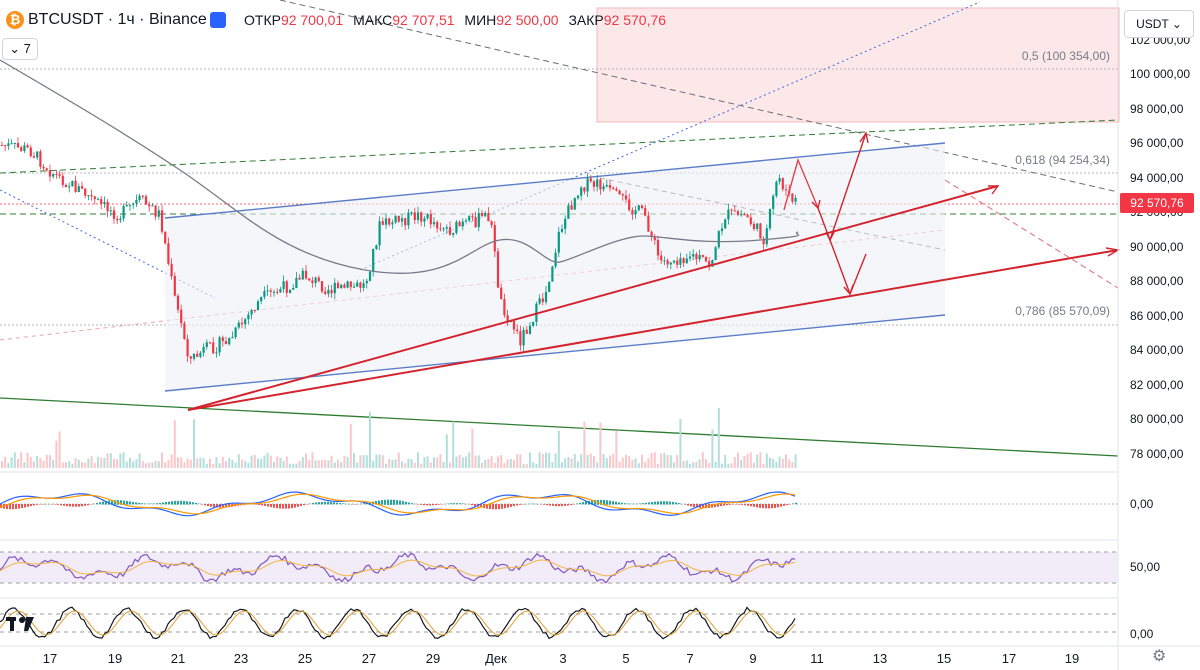 The width and height of the screenshot is (1200, 670). Describe the element at coordinates (1157, 203) in the screenshot. I see `current-price-tag: 92 570,76` at that location.